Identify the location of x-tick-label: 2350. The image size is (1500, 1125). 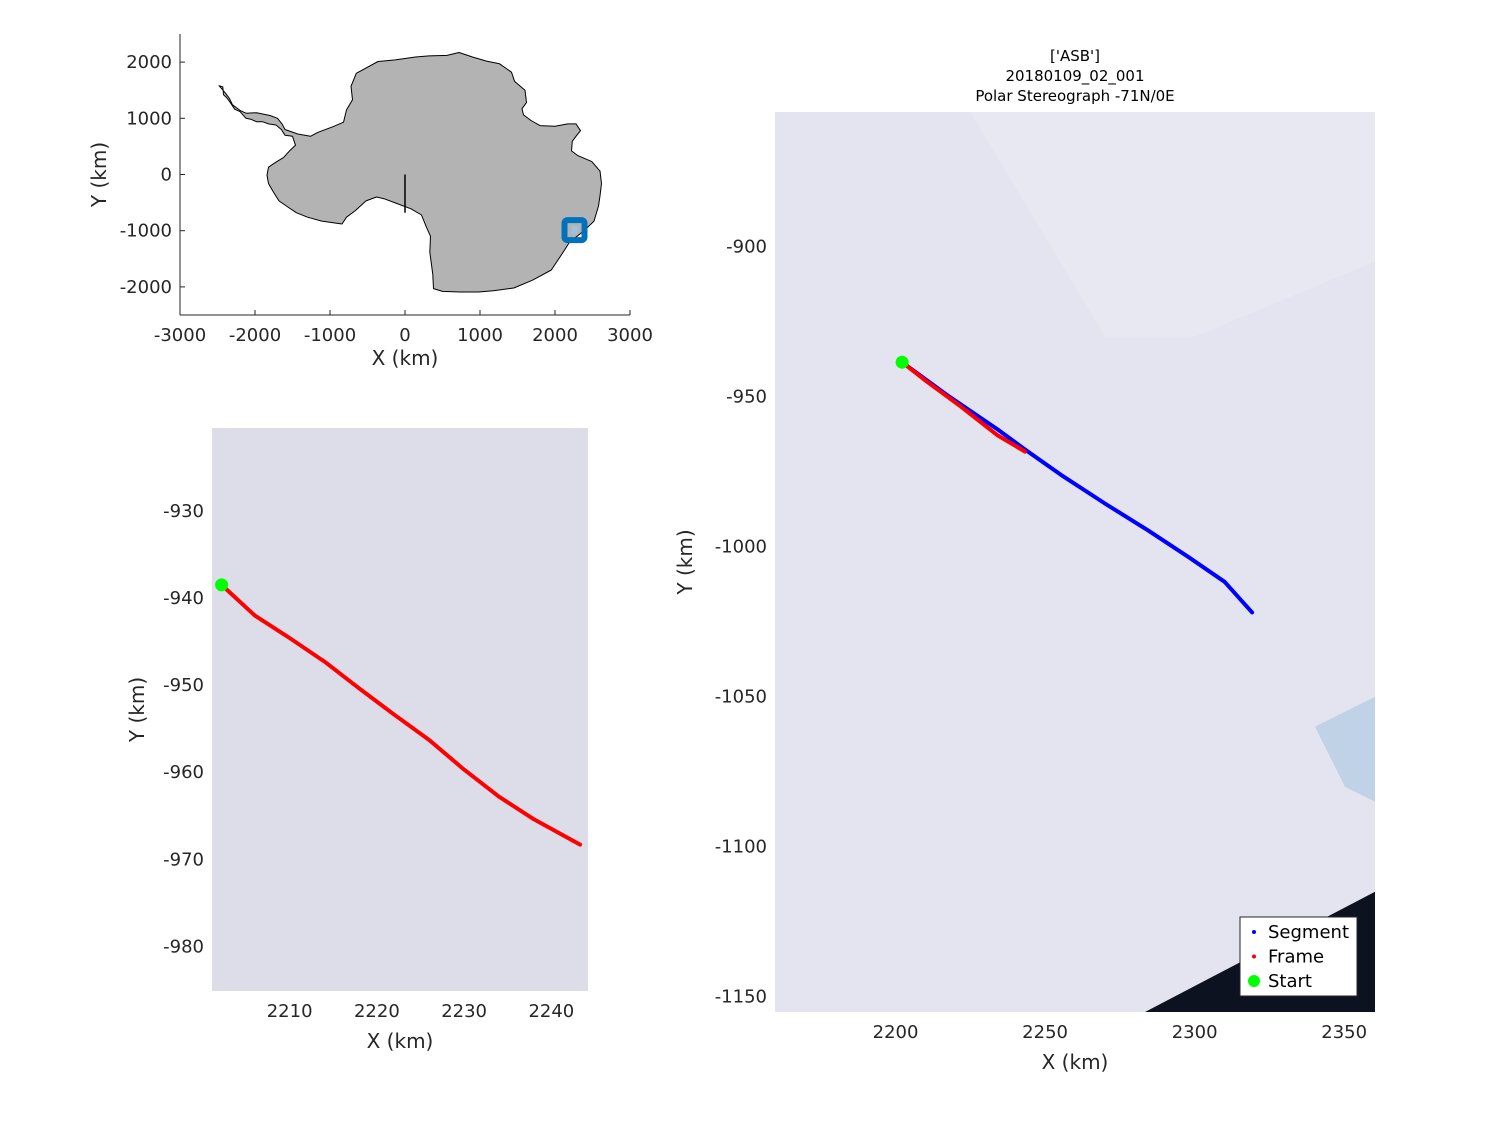
(1344, 1032).